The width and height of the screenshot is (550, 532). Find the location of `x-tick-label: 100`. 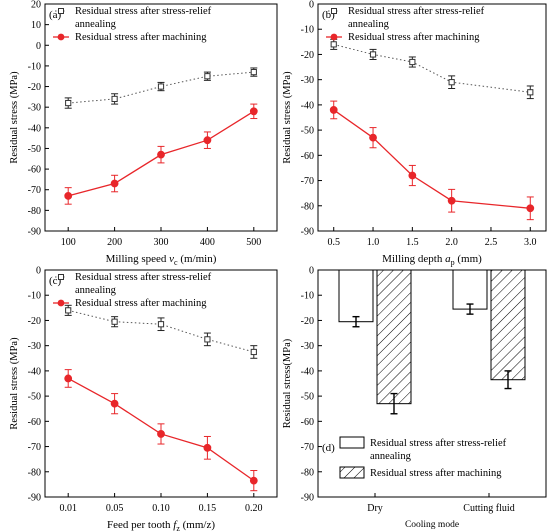

x-tick-label: 100 is located at coordinates (68, 242).